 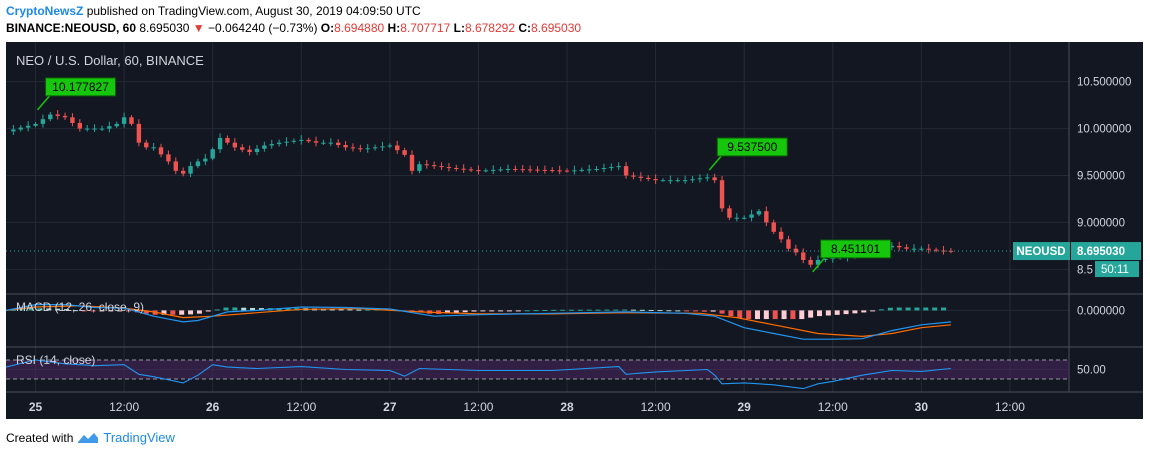 What do you see at coordinates (459, 28) in the screenshot?
I see `low-label: L:` at bounding box center [459, 28].